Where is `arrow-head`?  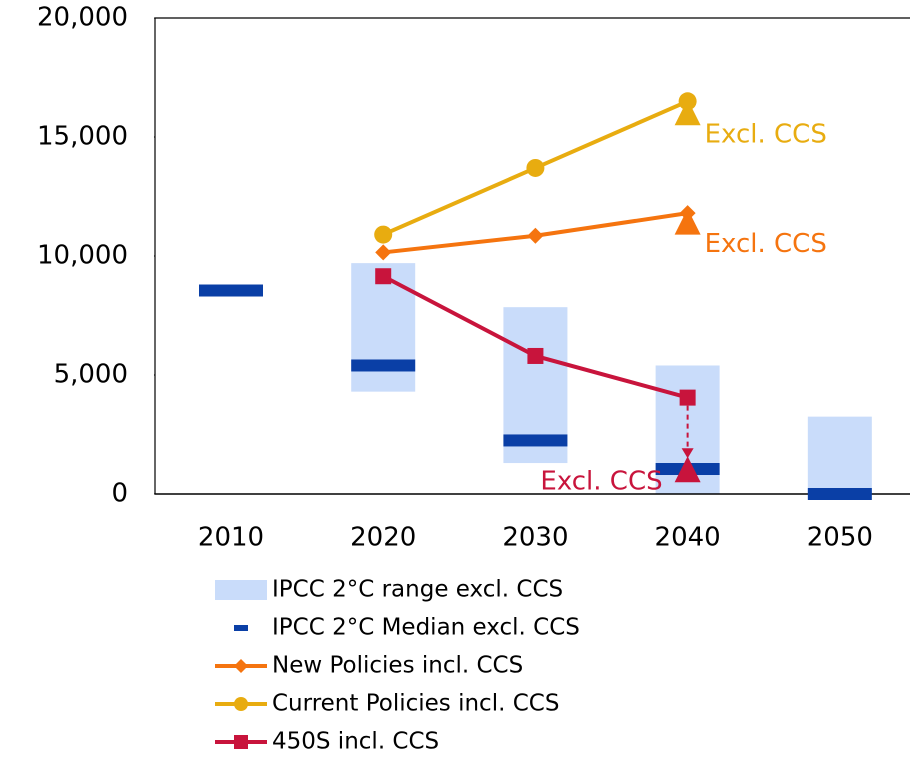 arrow-head is located at coordinates (687, 453).